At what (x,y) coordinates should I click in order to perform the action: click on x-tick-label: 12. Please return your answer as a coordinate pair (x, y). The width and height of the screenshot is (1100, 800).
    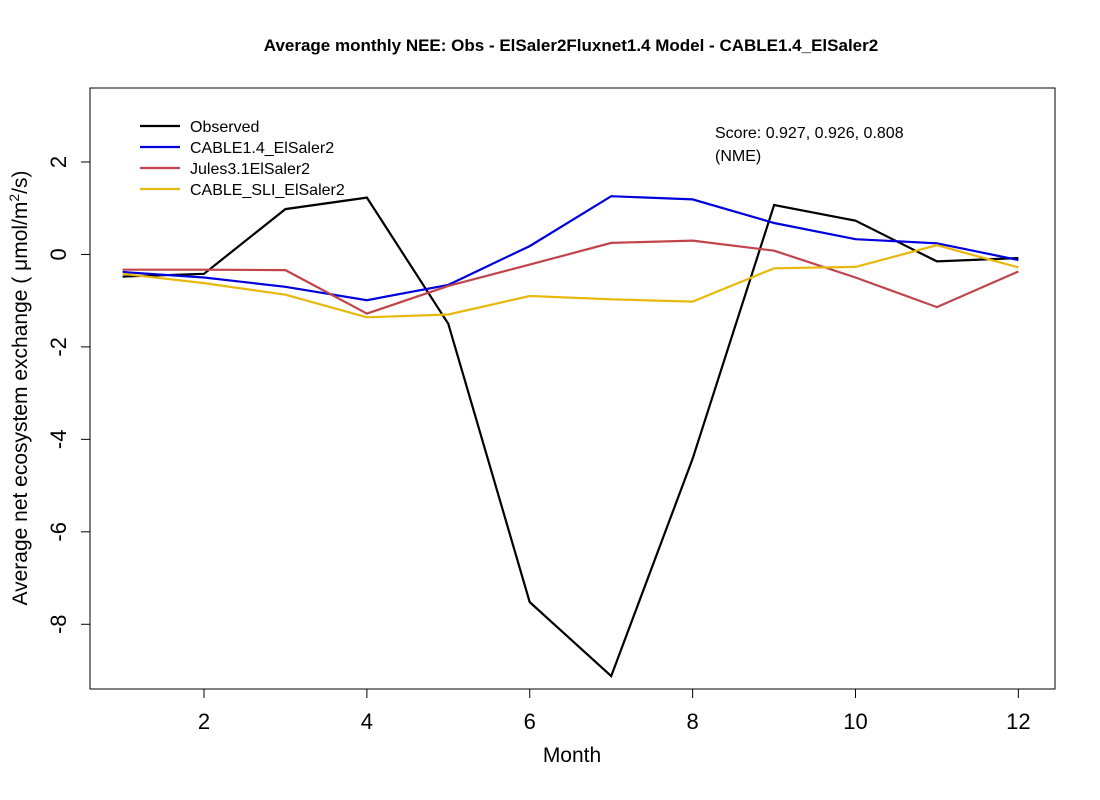
    Looking at the image, I should click on (1018, 721).